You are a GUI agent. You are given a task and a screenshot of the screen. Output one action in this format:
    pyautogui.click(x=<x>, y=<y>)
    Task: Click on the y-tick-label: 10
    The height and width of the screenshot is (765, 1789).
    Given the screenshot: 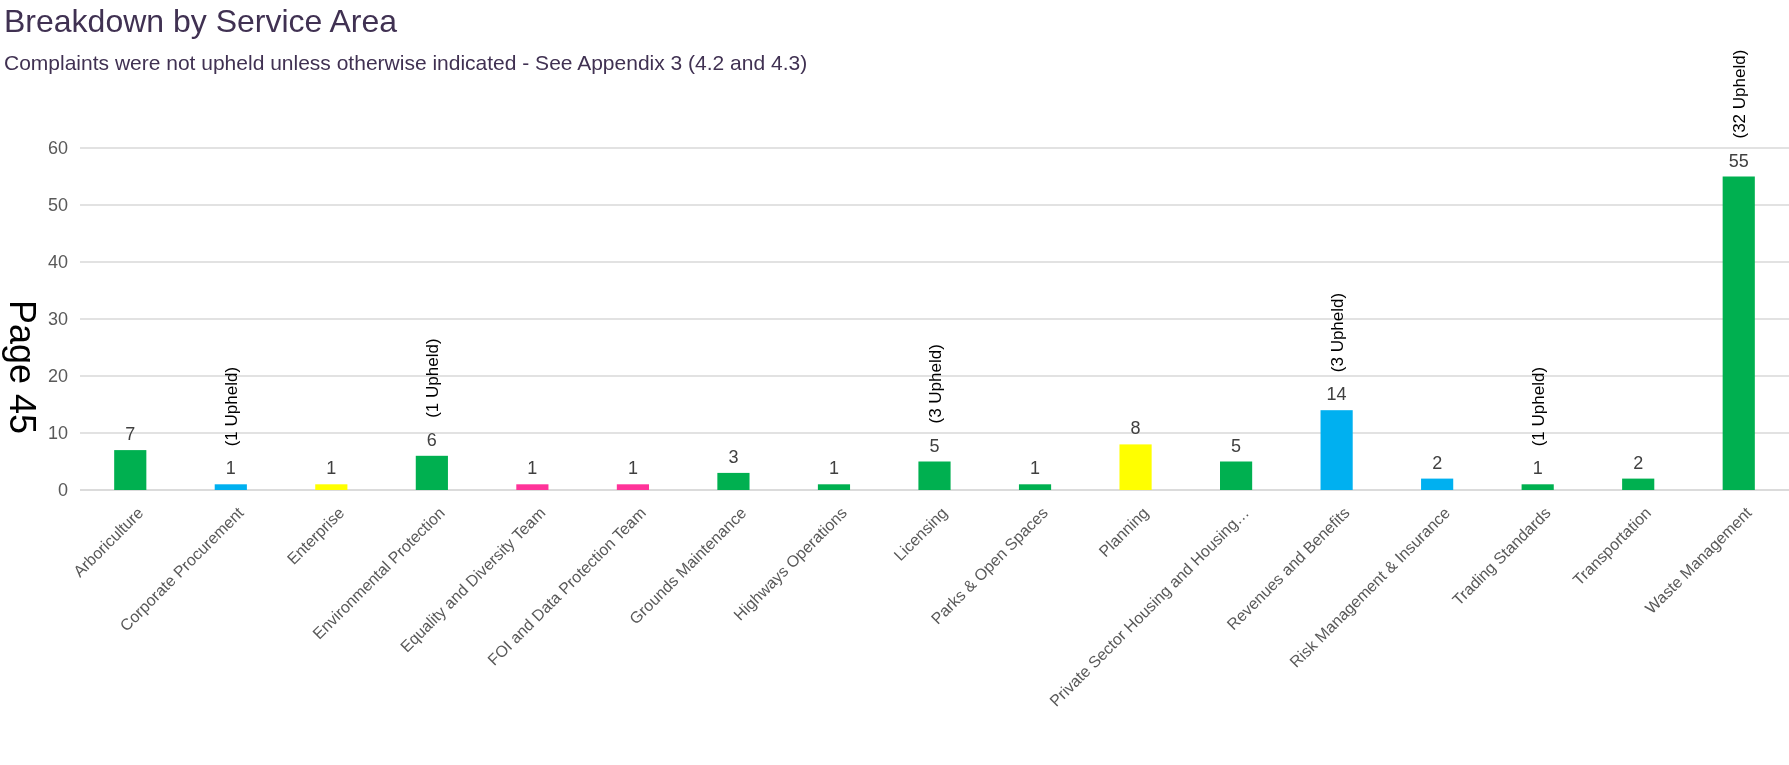 What is the action you would take?
    pyautogui.click(x=57, y=433)
    